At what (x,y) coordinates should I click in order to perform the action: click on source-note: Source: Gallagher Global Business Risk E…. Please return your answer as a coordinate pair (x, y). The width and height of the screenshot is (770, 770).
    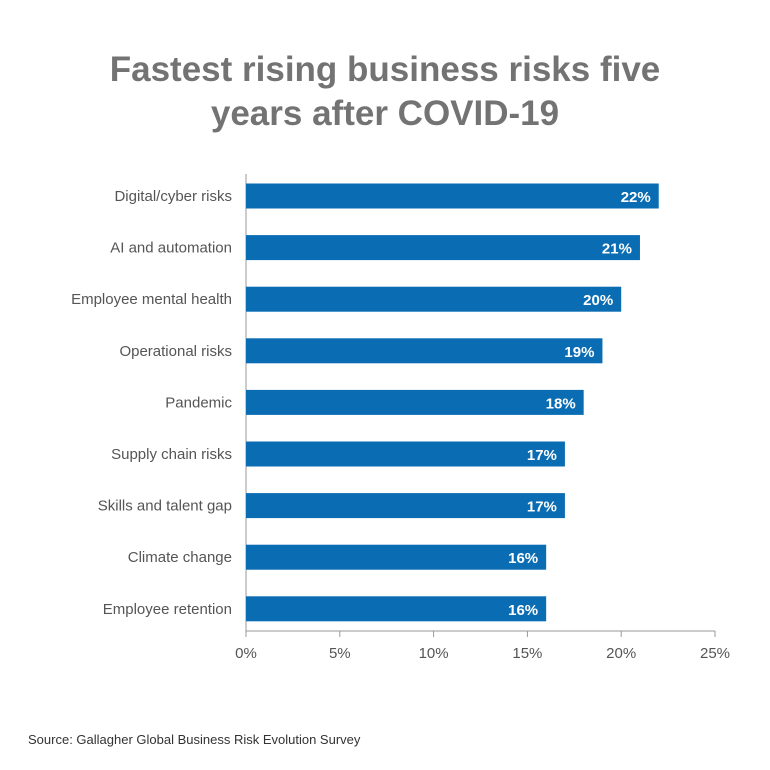
    Looking at the image, I should click on (194, 739).